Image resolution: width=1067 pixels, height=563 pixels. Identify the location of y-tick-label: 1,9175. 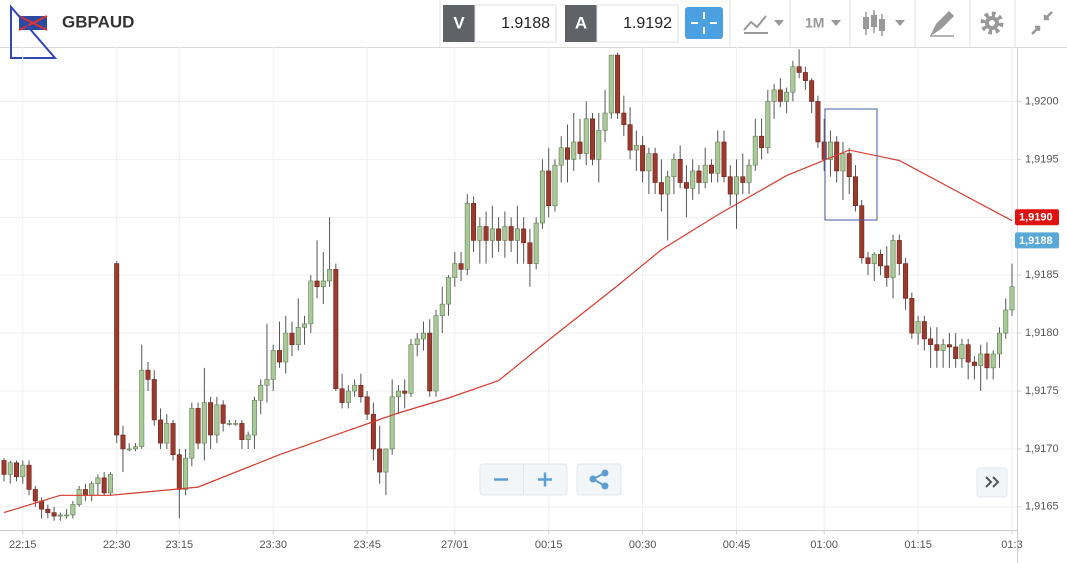
(1042, 391).